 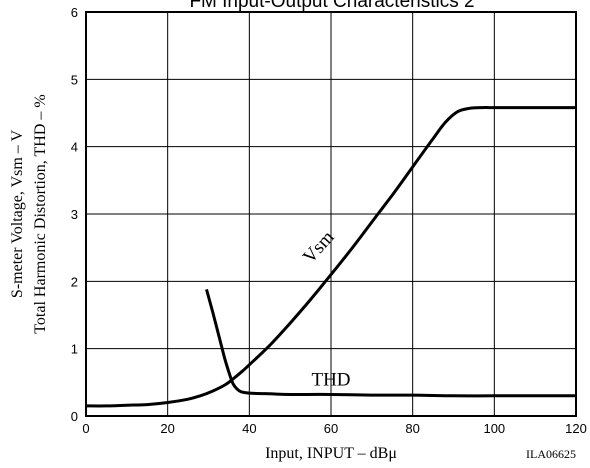 I want to click on x-tick-label: 80, so click(x=412, y=428).